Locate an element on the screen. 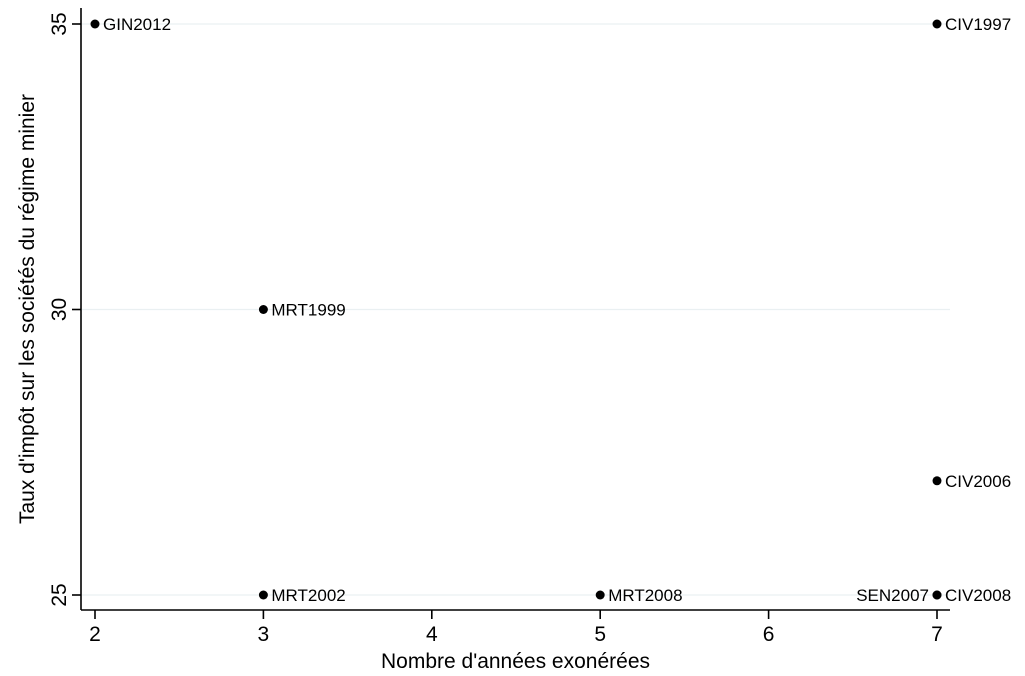 This screenshot has width=1025, height=676. x-axis-title: Nombre d'années exonérées is located at coordinates (515, 661).